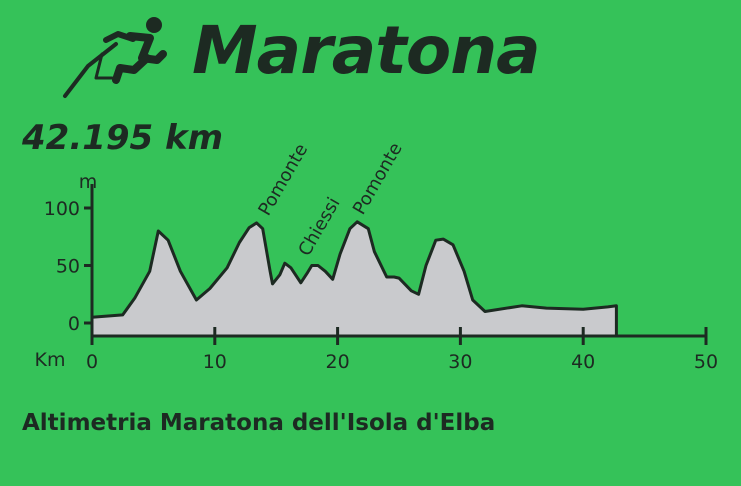 Image resolution: width=741 pixels, height=486 pixels. I want to click on chart-caption: Altimetria Maratona dell'Isola d'Elba, so click(259, 423).